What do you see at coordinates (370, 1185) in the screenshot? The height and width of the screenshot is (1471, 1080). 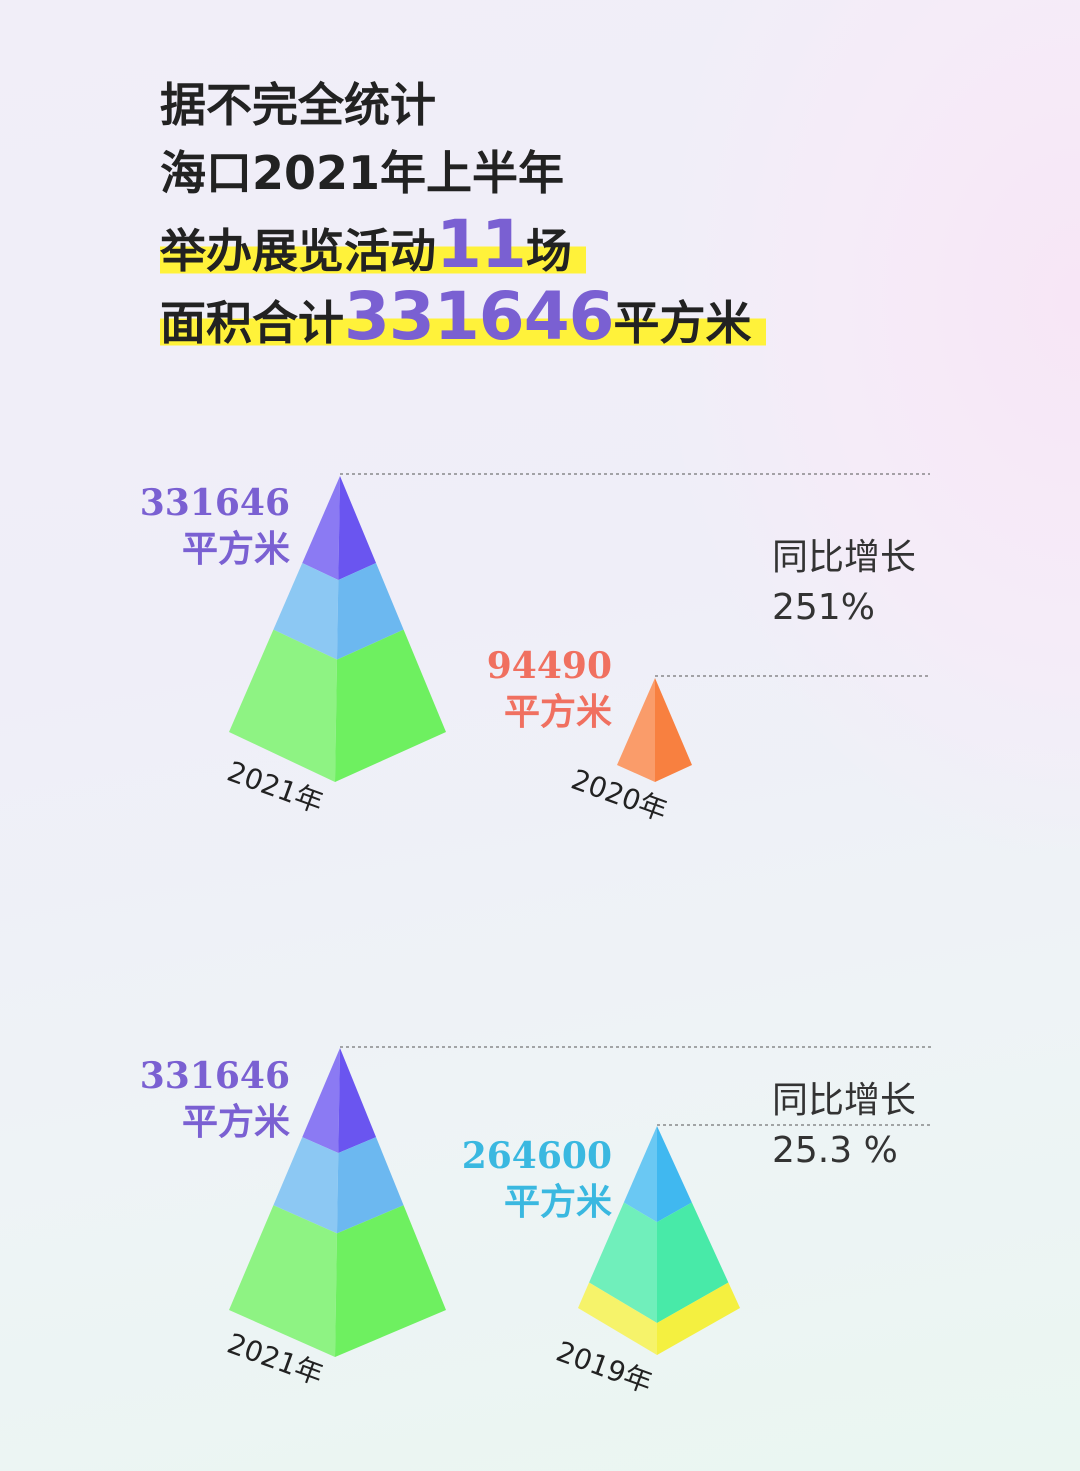 I see `pyramid-2021-b-band-1-right-face` at bounding box center [370, 1185].